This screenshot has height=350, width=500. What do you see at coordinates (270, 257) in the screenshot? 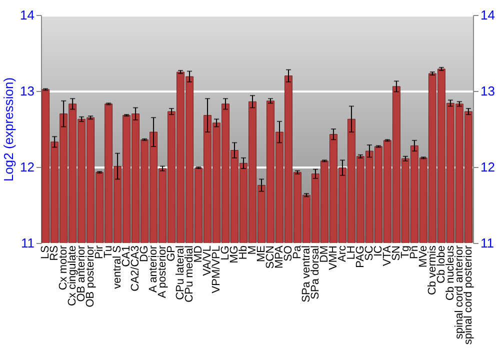
I see `x-tick-label: SCN` at bounding box center [270, 257].